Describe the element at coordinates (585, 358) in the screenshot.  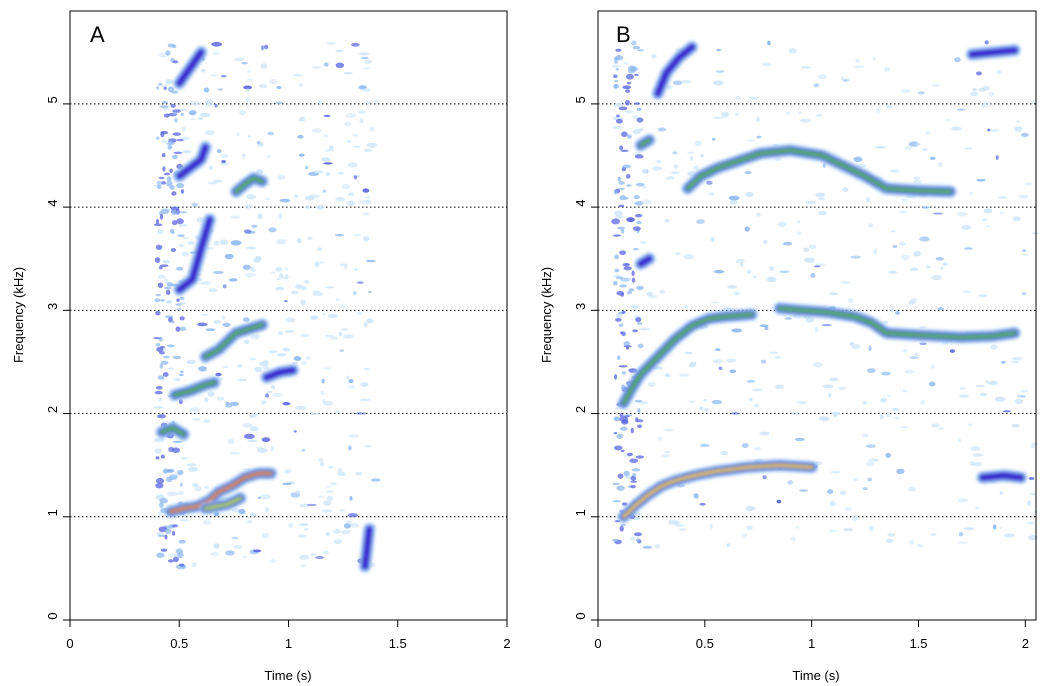
I see `panel-b-y-ticks: 0 1 2 3 4 5` at that location.